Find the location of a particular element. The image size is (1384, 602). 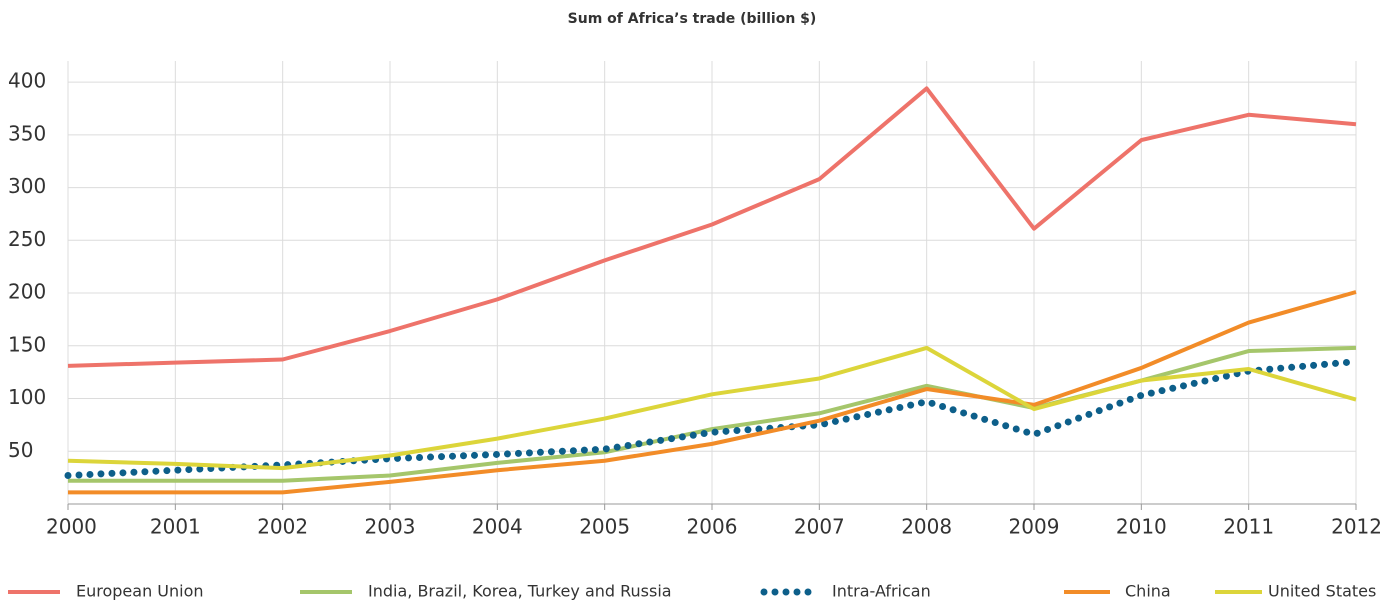

x-tick-label: 2011 is located at coordinates (1248, 527).